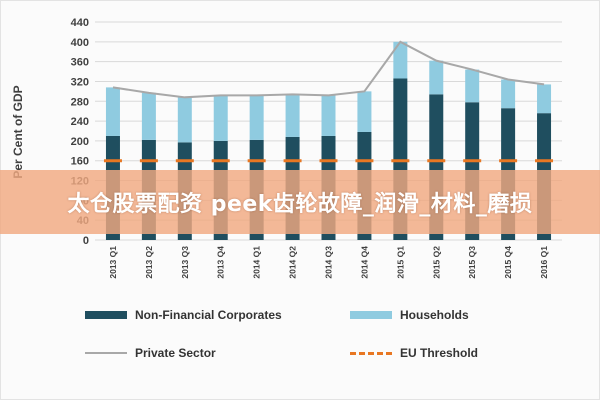 The image size is (600, 400). Describe the element at coordinates (80, 23) in the screenshot. I see `y-tick-label: 440` at that location.